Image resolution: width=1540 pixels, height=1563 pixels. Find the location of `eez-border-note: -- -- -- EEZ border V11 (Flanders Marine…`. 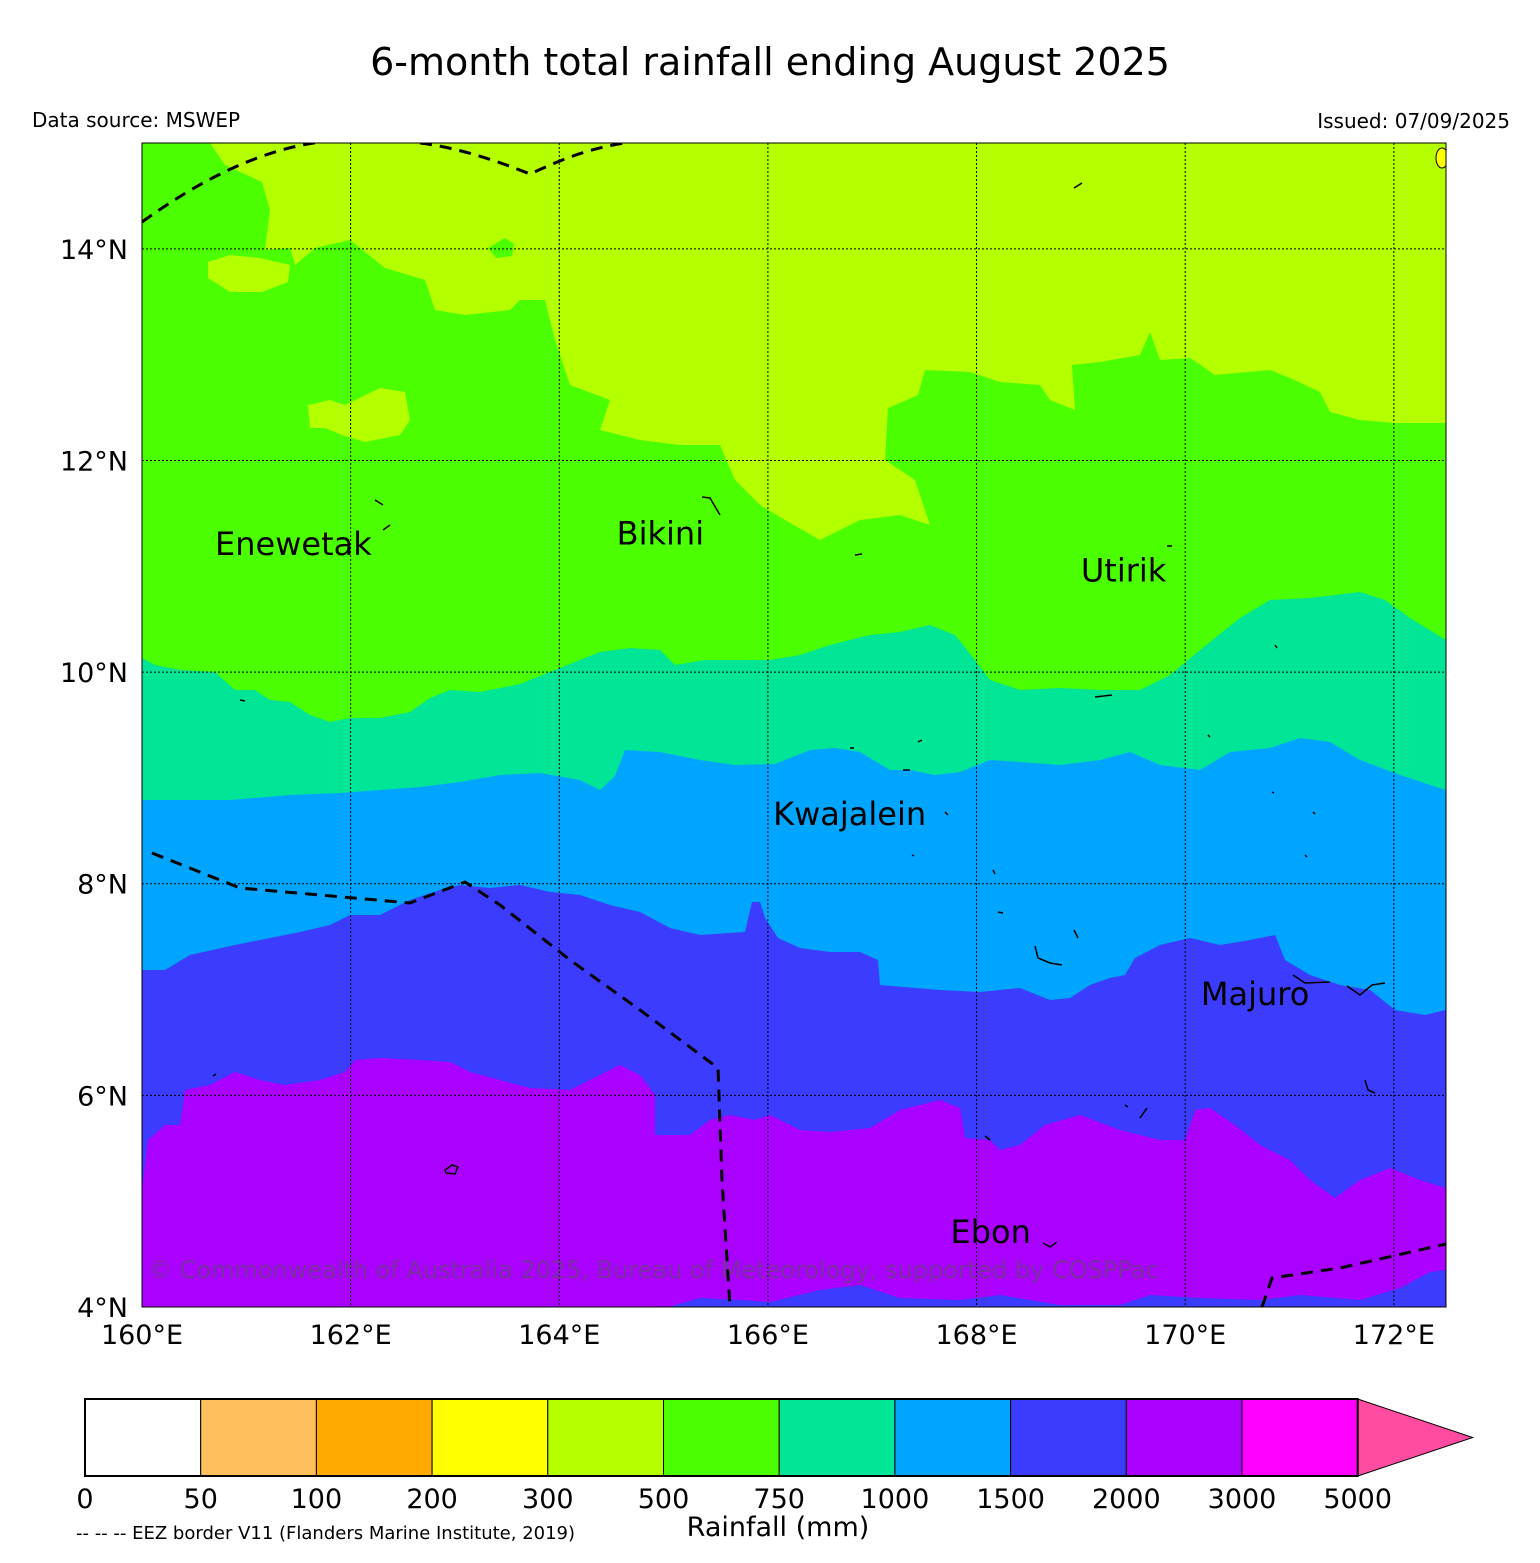

eez-border-note: -- -- -- EEZ border V11 (Flanders Marine… is located at coordinates (326, 1533).